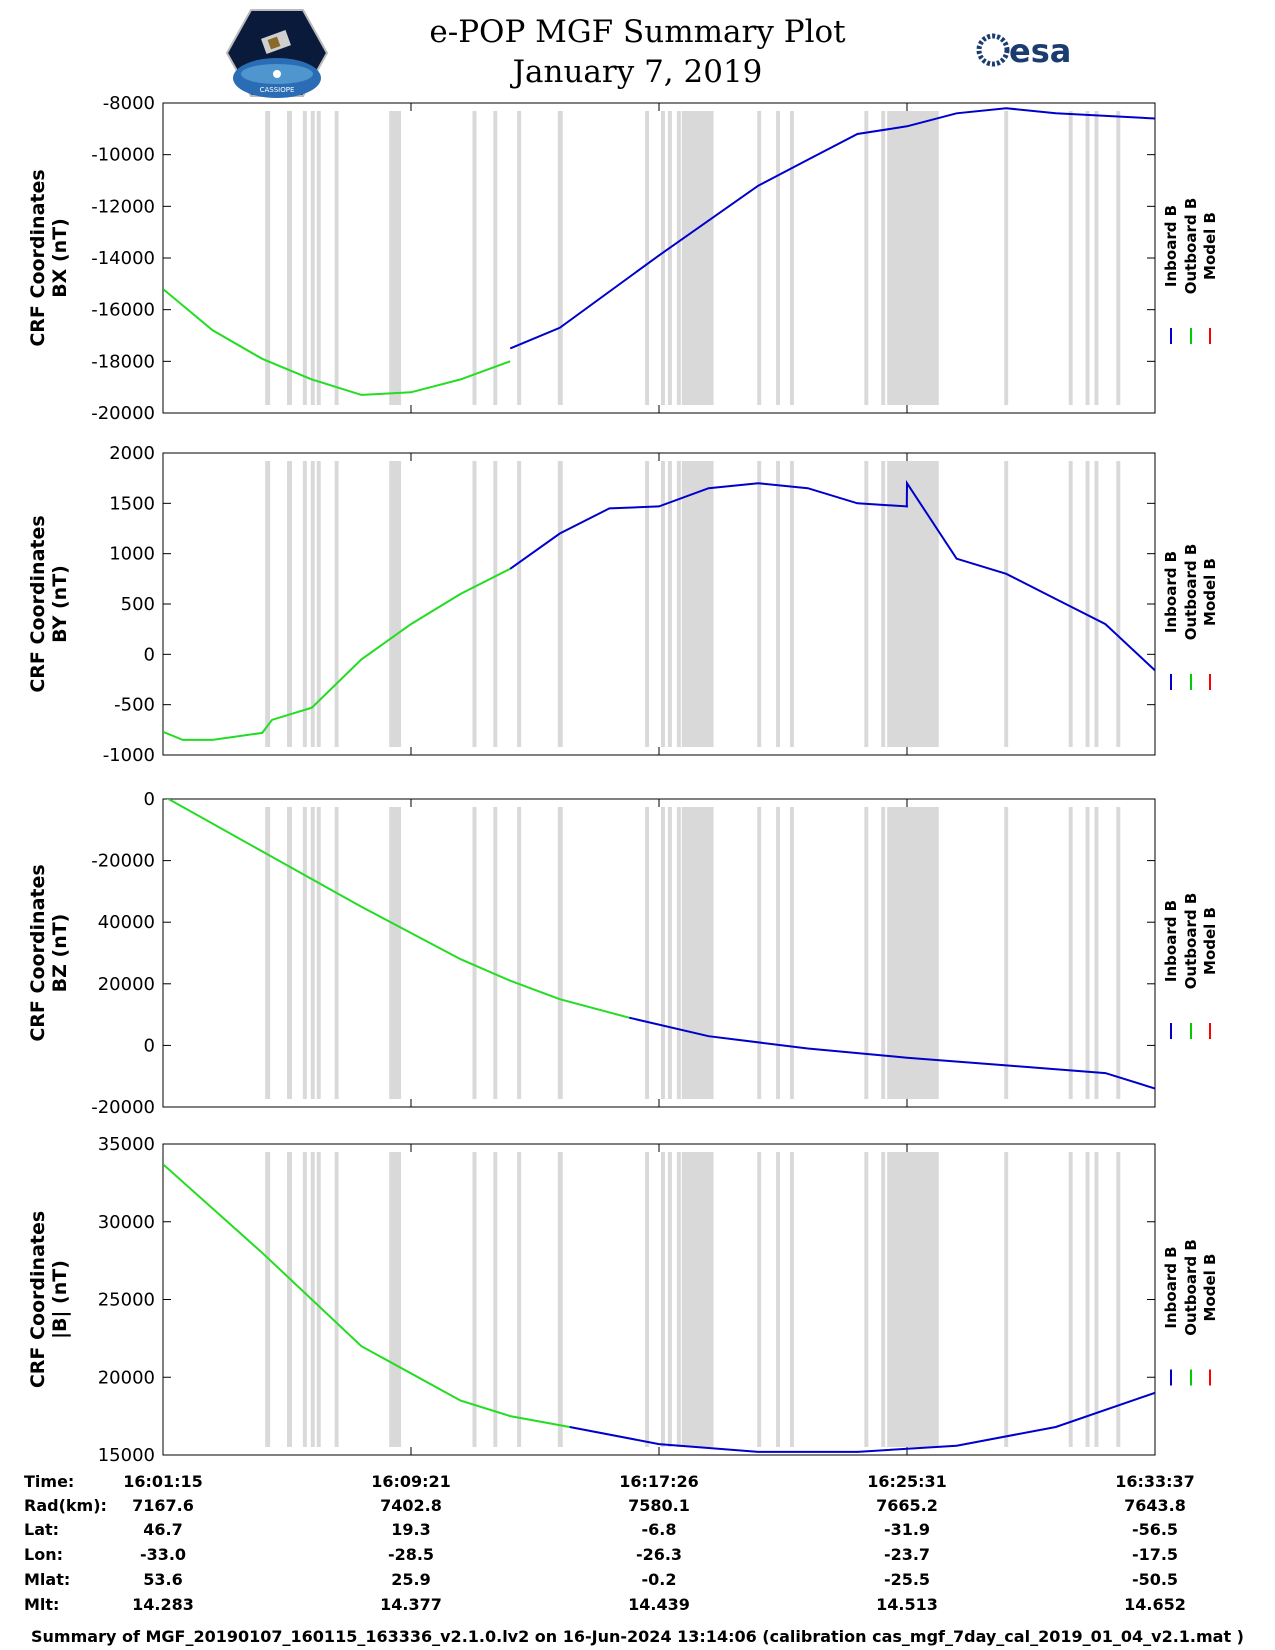  I want to click on y-tick-label: 30000, so click(126, 1222).